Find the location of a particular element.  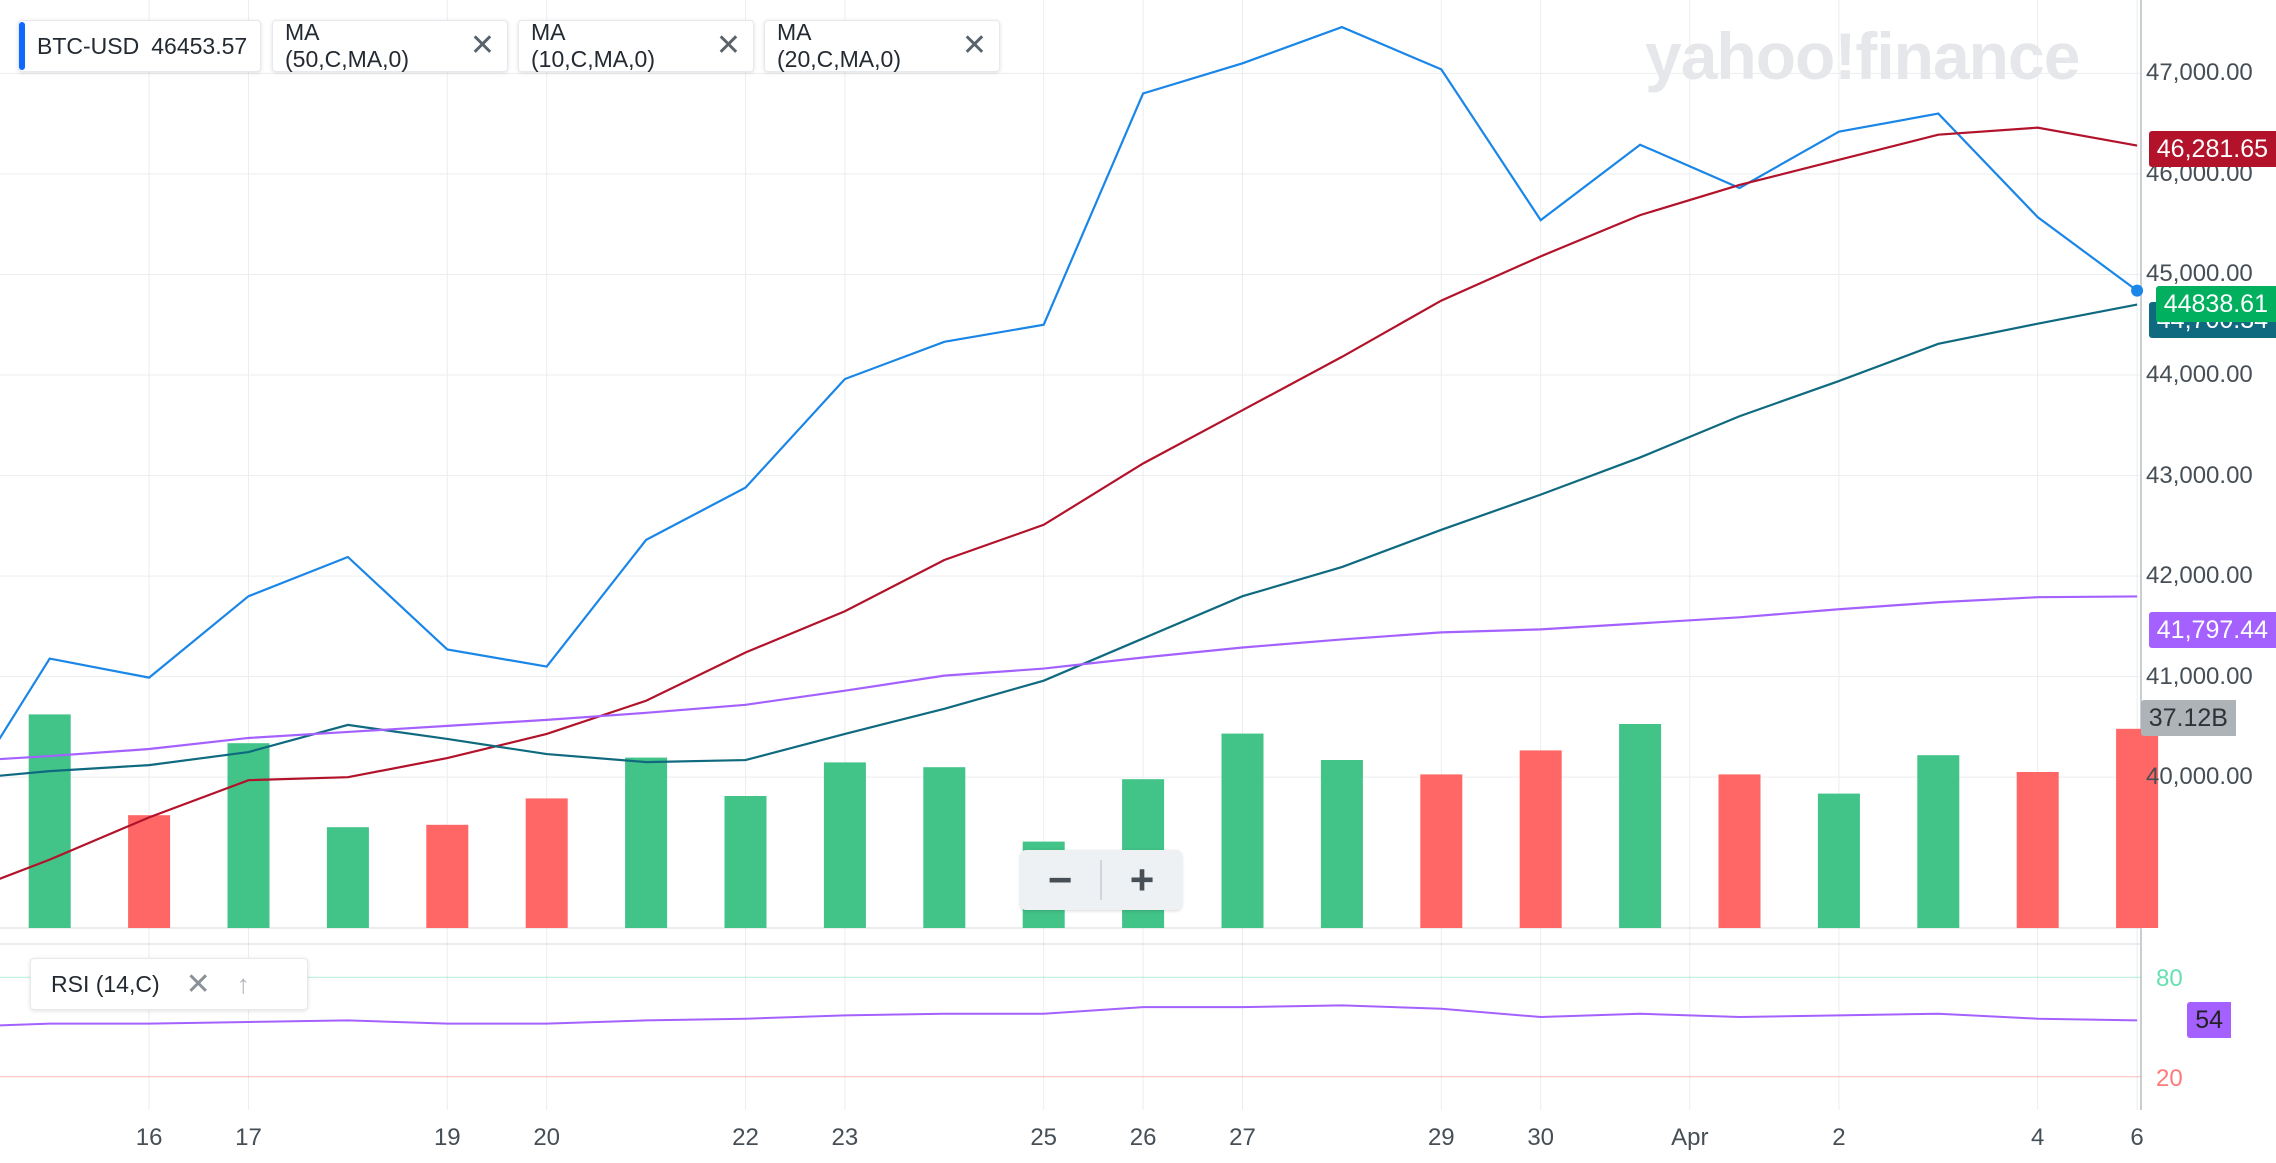

legend-ma-20: MA (20,C,MA,0) ✕ is located at coordinates (882, 45).